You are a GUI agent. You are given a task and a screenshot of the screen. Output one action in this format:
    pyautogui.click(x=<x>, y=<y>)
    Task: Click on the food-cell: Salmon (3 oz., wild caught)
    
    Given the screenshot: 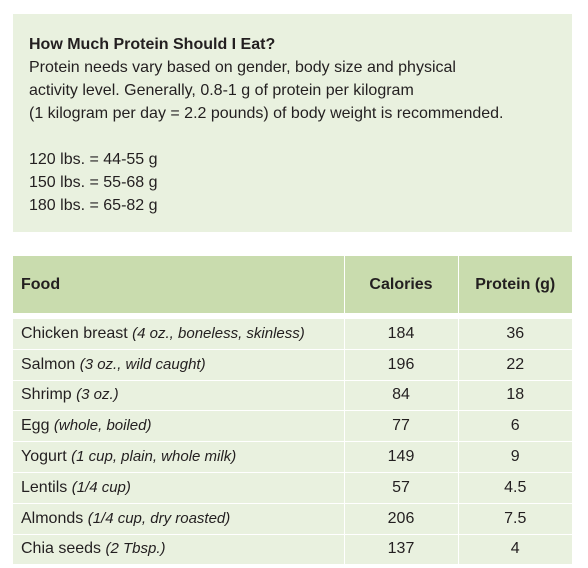 What is the action you would take?
    pyautogui.click(x=179, y=365)
    